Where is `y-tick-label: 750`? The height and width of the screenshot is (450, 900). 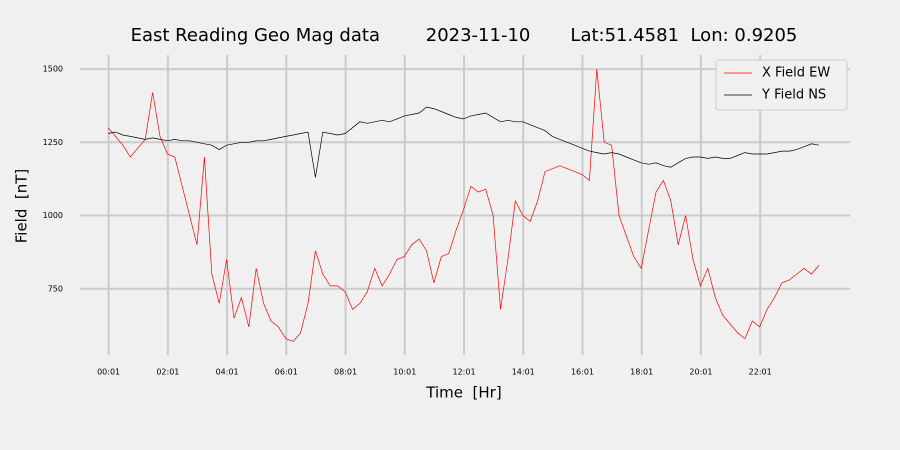
y-tick-label: 750 is located at coordinates (55, 288).